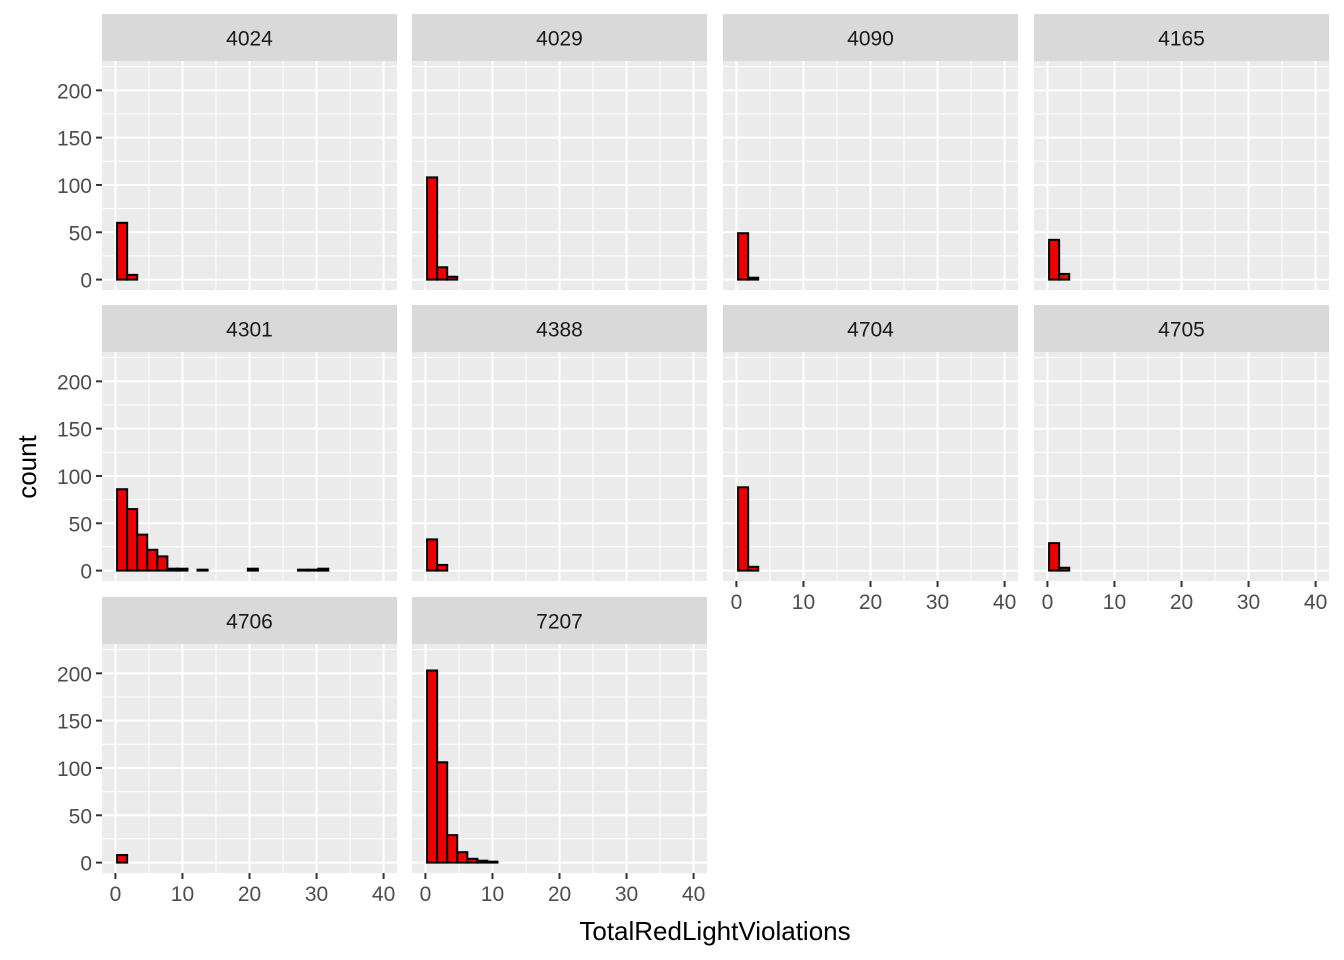  I want to click on facet-strip-label: 4165, so click(1181, 39).